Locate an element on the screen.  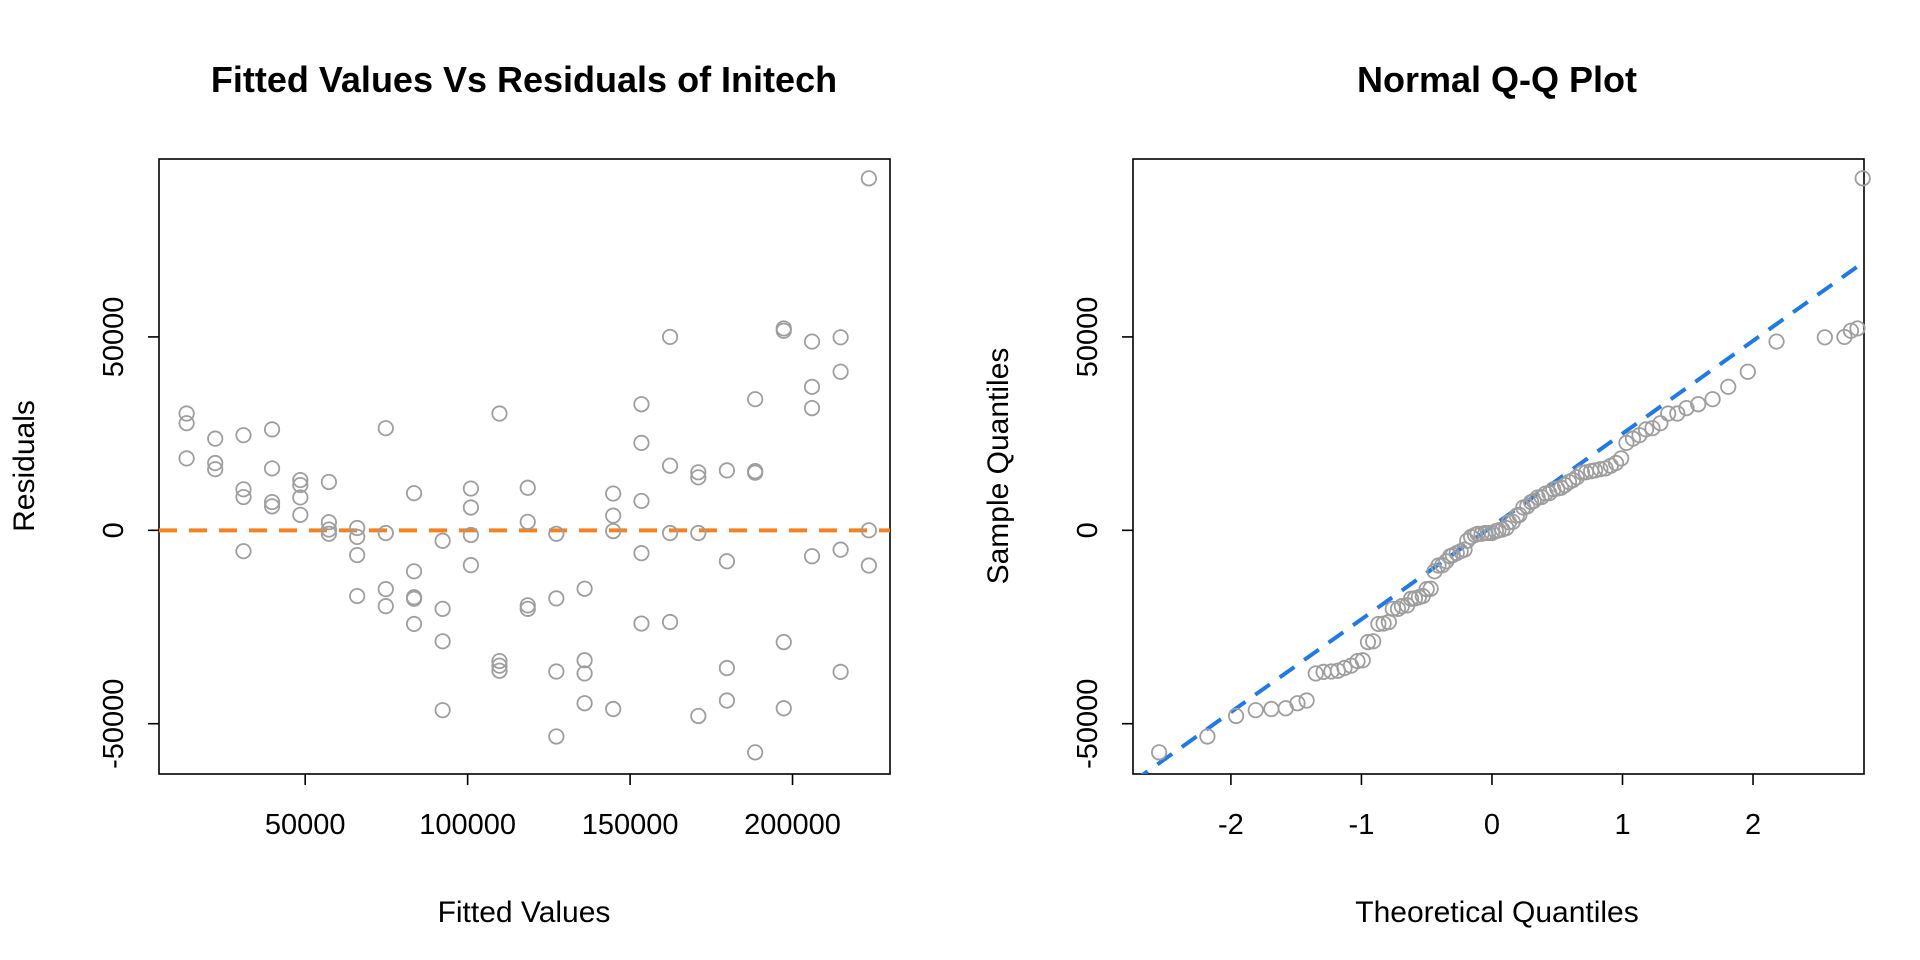
qq-plot-ytick-label: 0 is located at coordinates (1088, 530).